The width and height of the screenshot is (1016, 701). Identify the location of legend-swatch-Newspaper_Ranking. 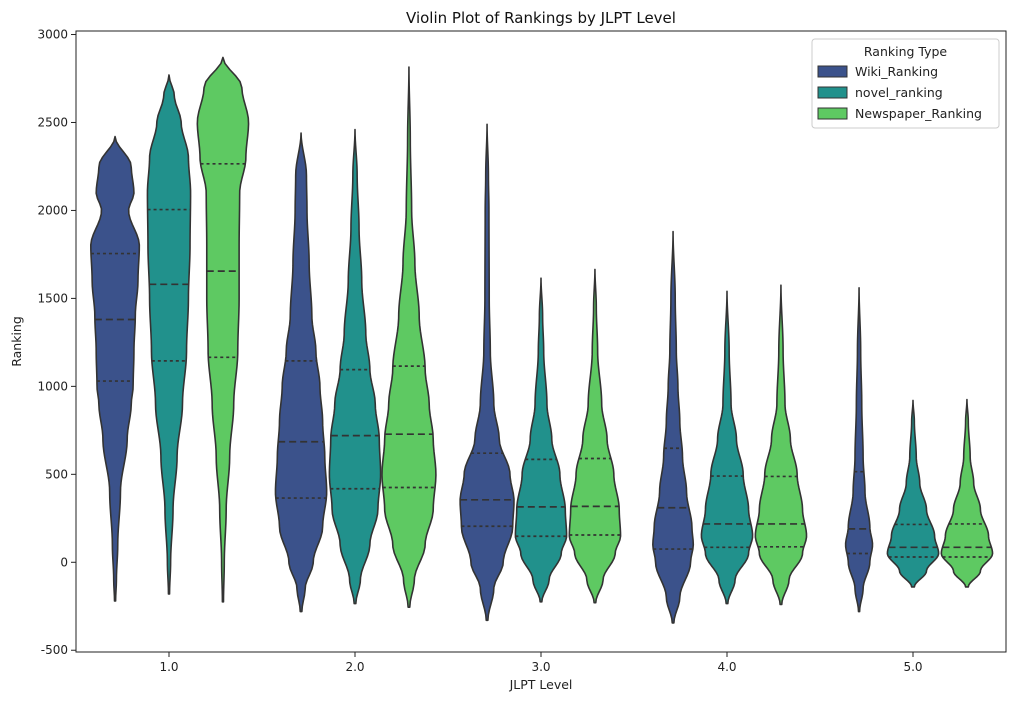
(832, 113).